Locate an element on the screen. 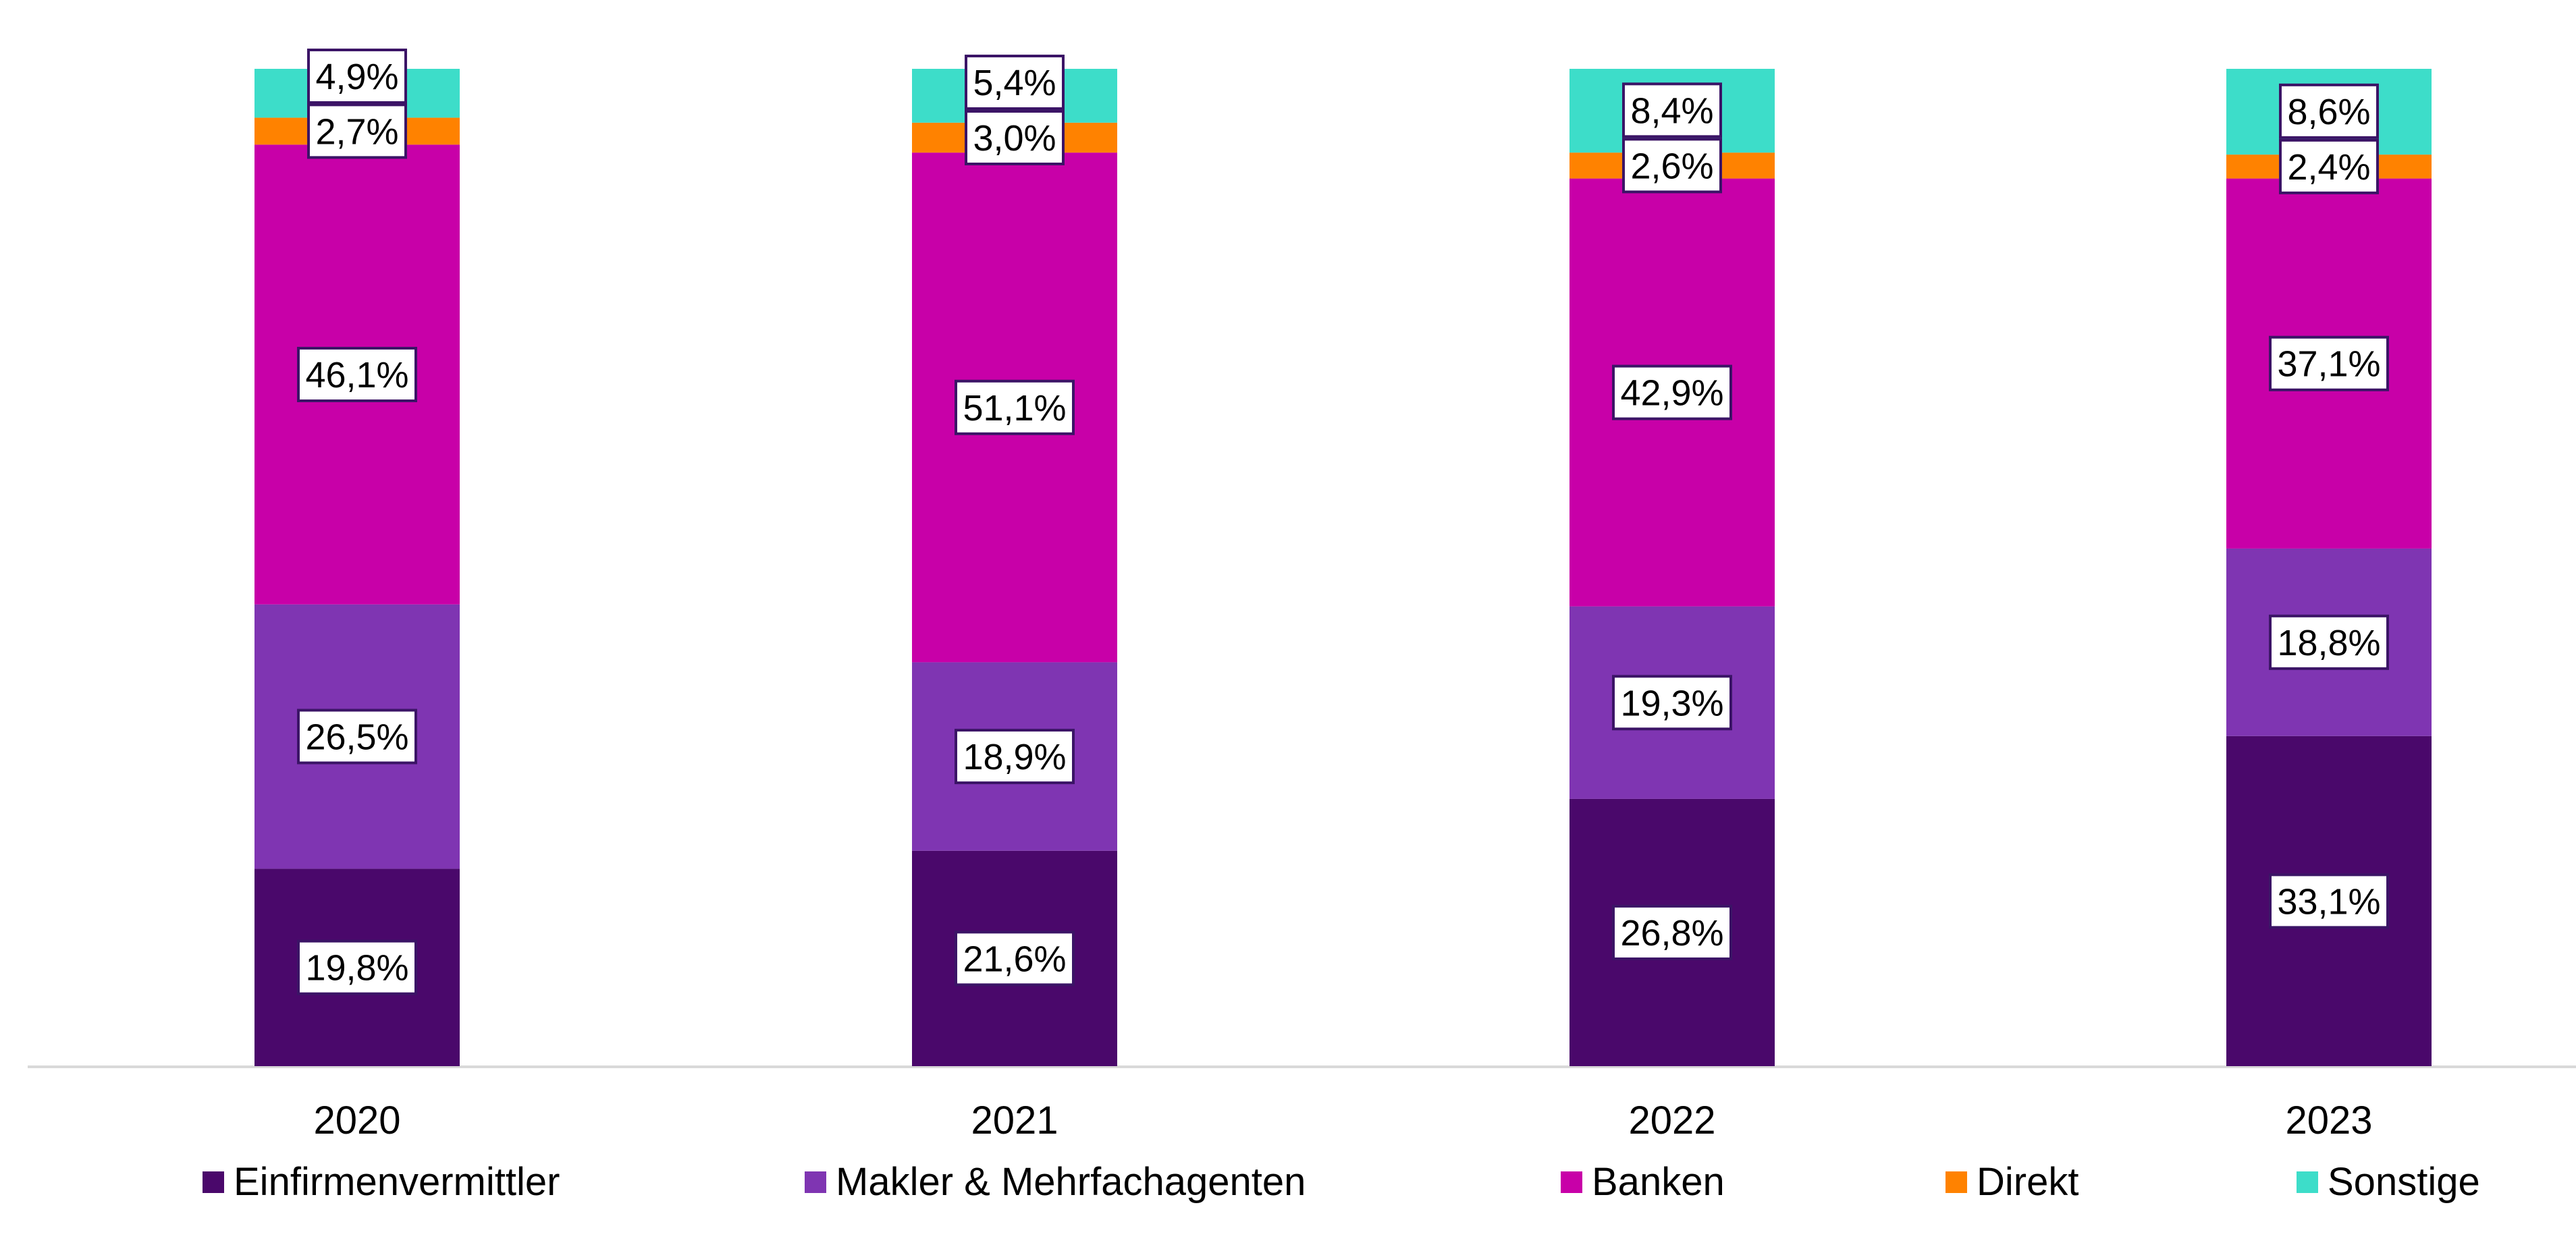 The width and height of the screenshot is (2576, 1247). legend-label: Banken is located at coordinates (1658, 1182).